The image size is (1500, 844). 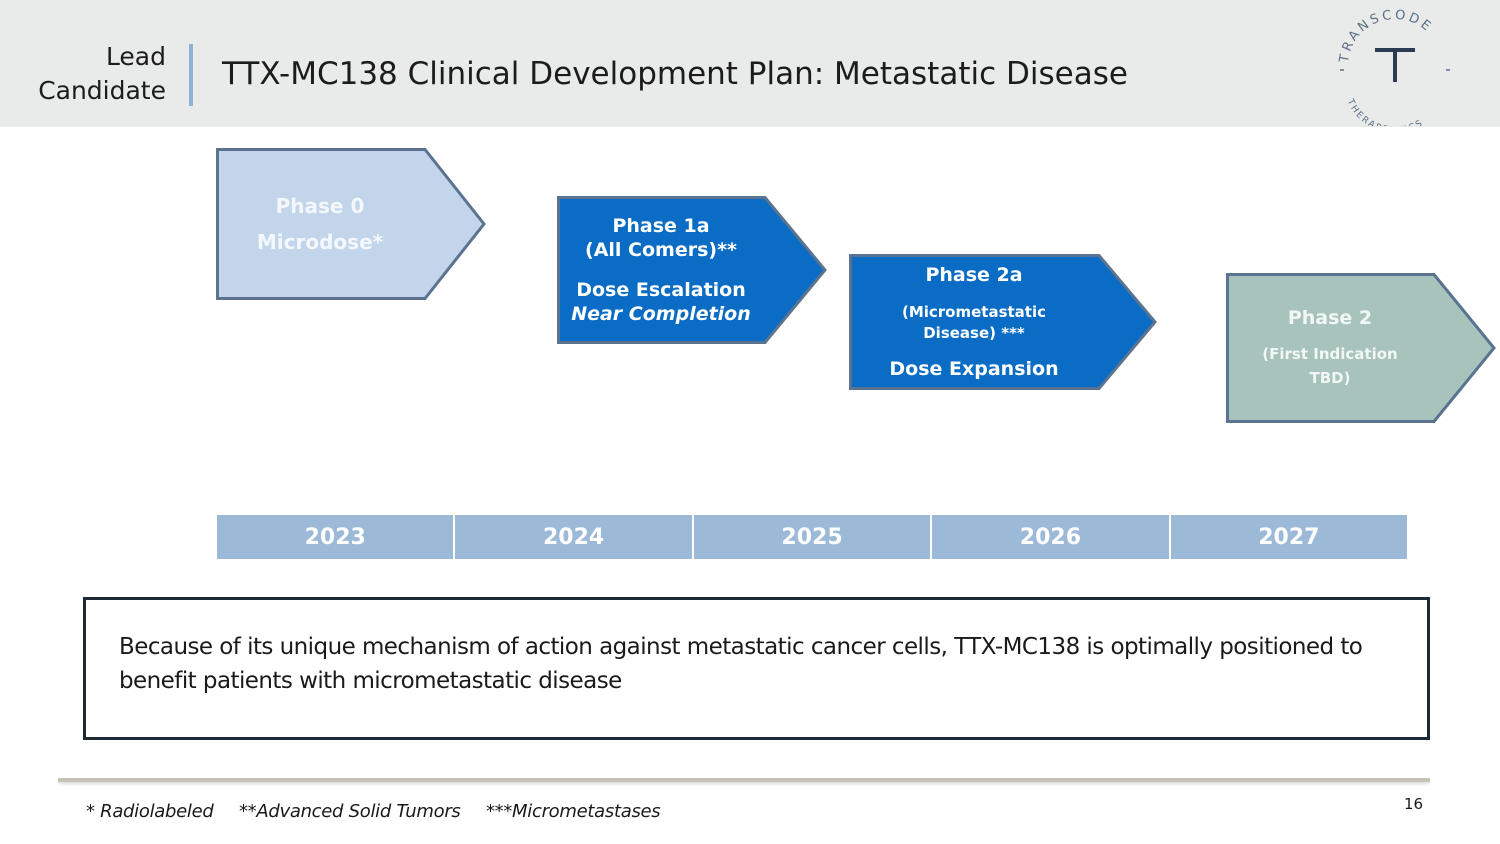 What do you see at coordinates (102, 74) in the screenshot?
I see `section-label: Lead Candidate` at bounding box center [102, 74].